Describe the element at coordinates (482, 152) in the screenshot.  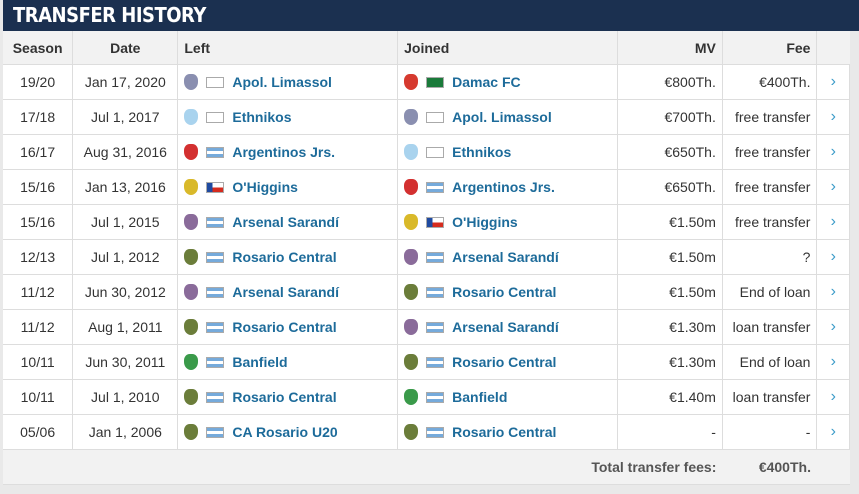
I see `joined-club-link: Ethnikos` at that location.